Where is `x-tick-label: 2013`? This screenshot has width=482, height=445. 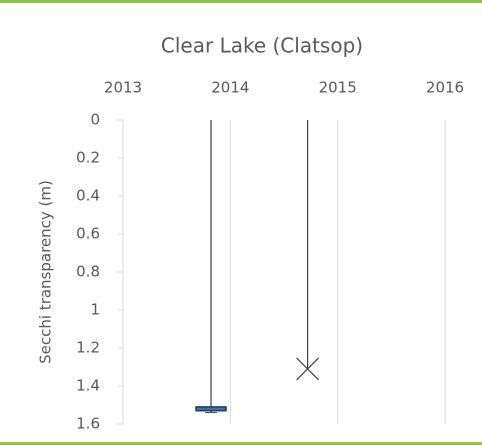 x-tick-label: 2013 is located at coordinates (123, 88).